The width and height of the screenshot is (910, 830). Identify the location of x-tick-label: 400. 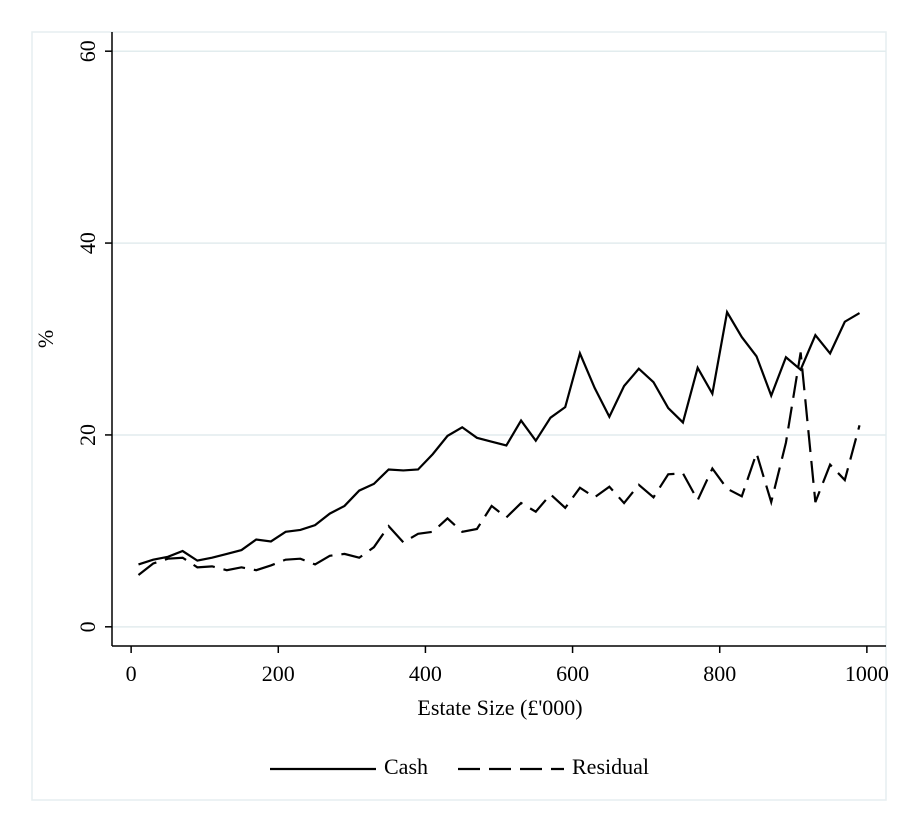
(425, 673).